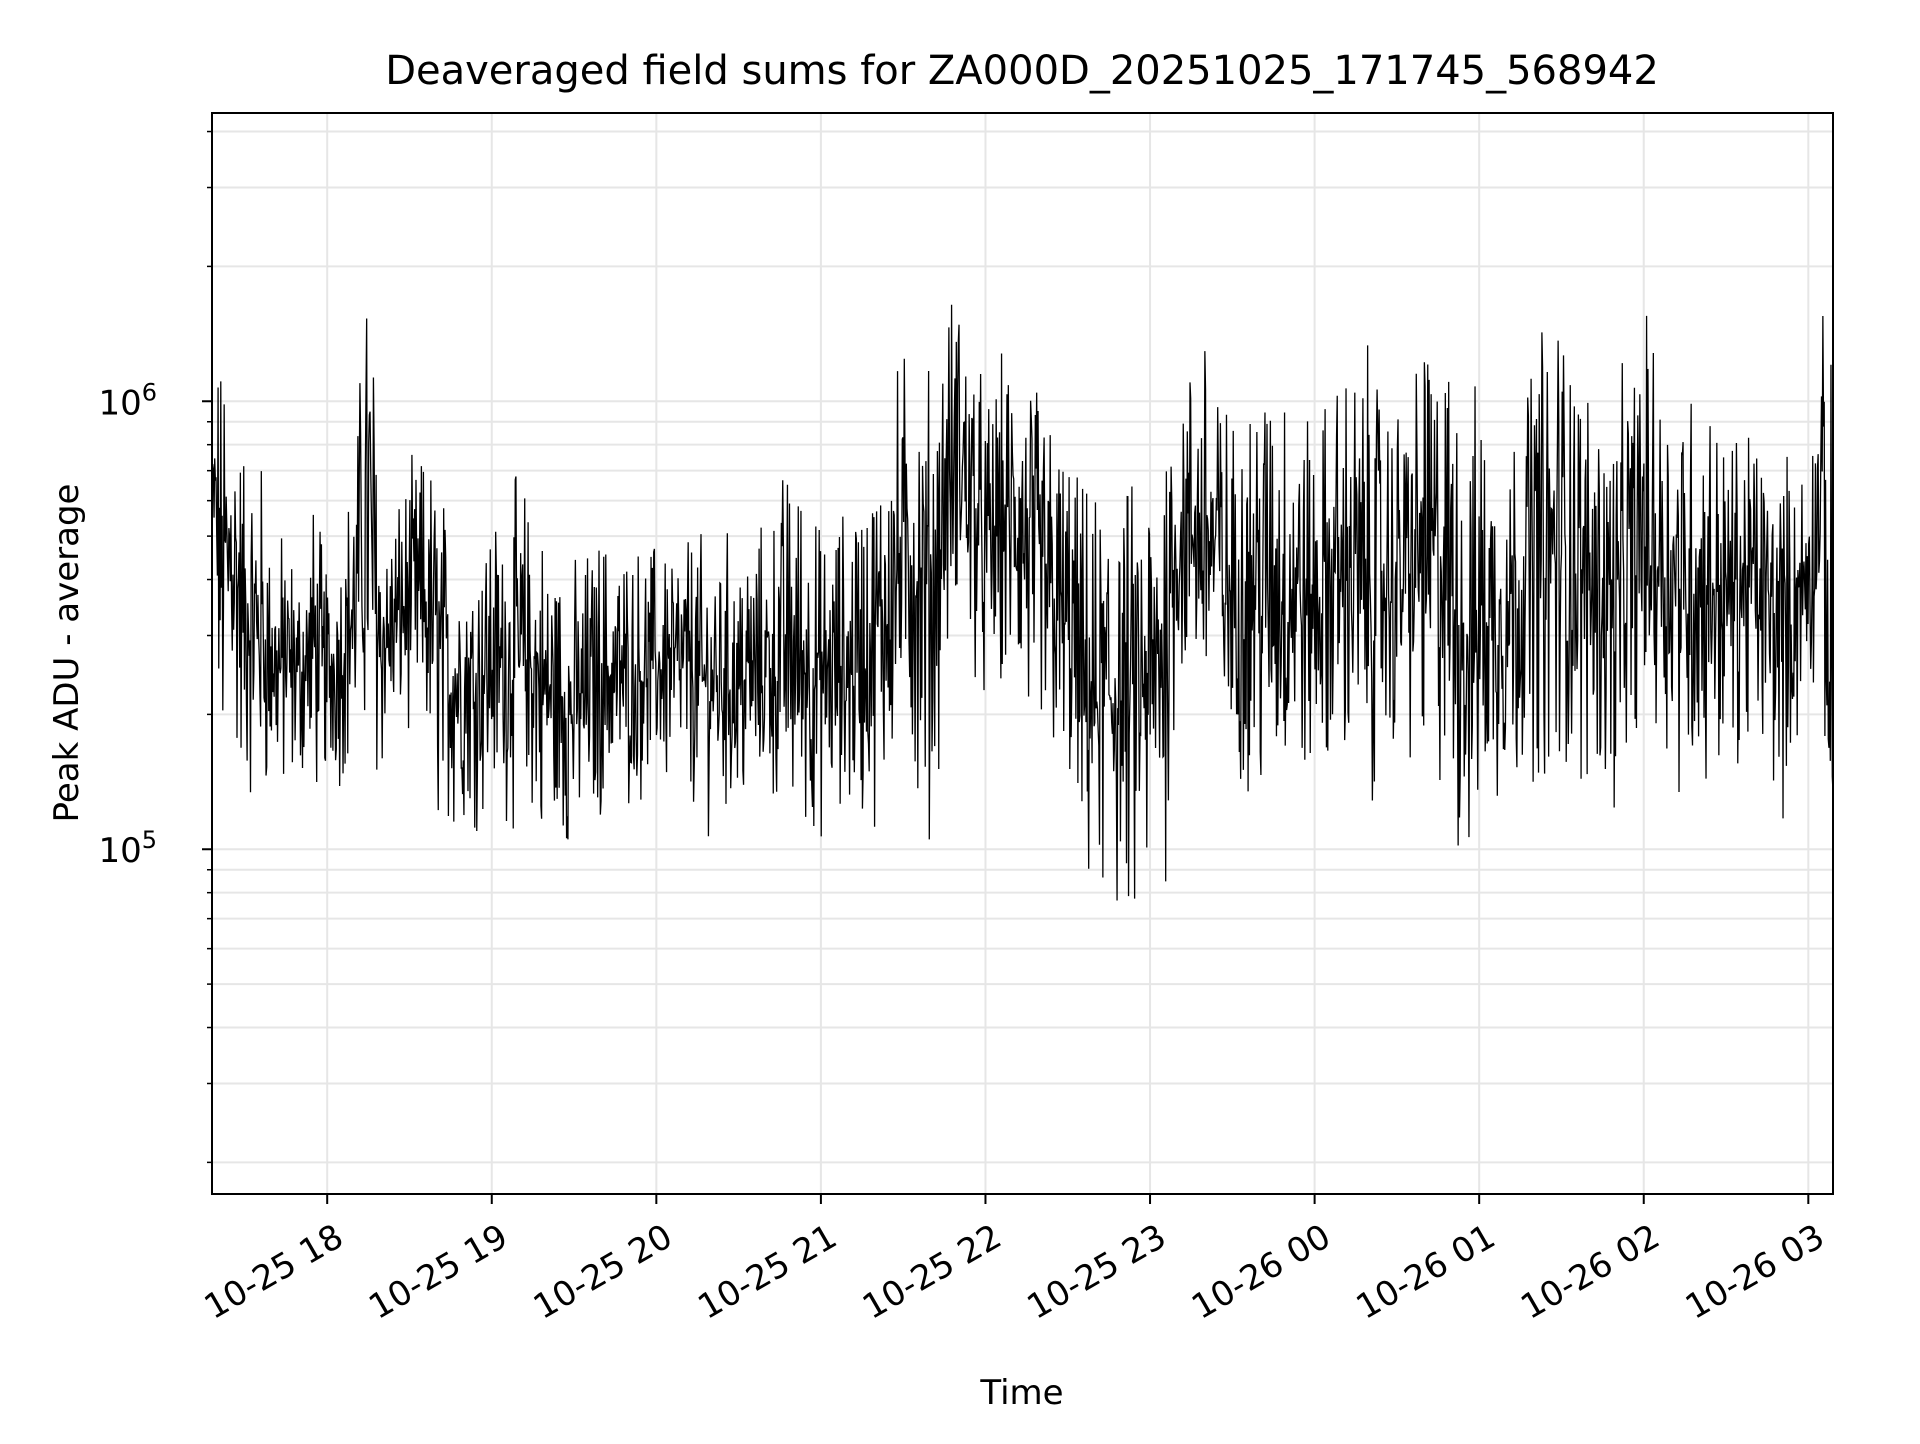 The image size is (1920, 1444). I want to click on y-axis-label: Peak ADU - average, so click(67, 653).